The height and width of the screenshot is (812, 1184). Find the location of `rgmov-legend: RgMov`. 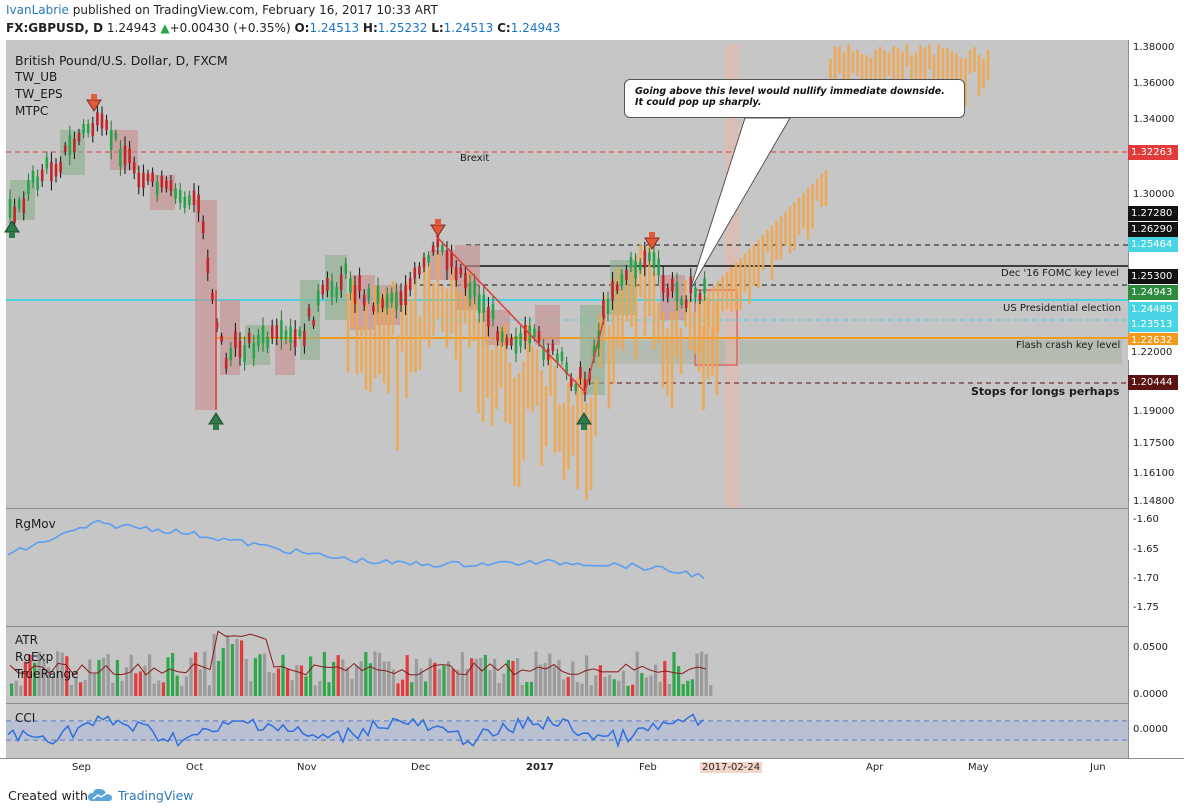

rgmov-legend: RgMov is located at coordinates (35, 524).